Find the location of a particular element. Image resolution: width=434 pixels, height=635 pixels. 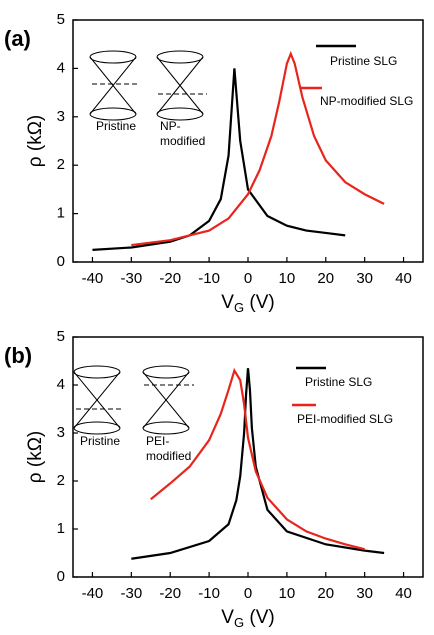

inset-label: NP- is located at coordinates (170, 126).